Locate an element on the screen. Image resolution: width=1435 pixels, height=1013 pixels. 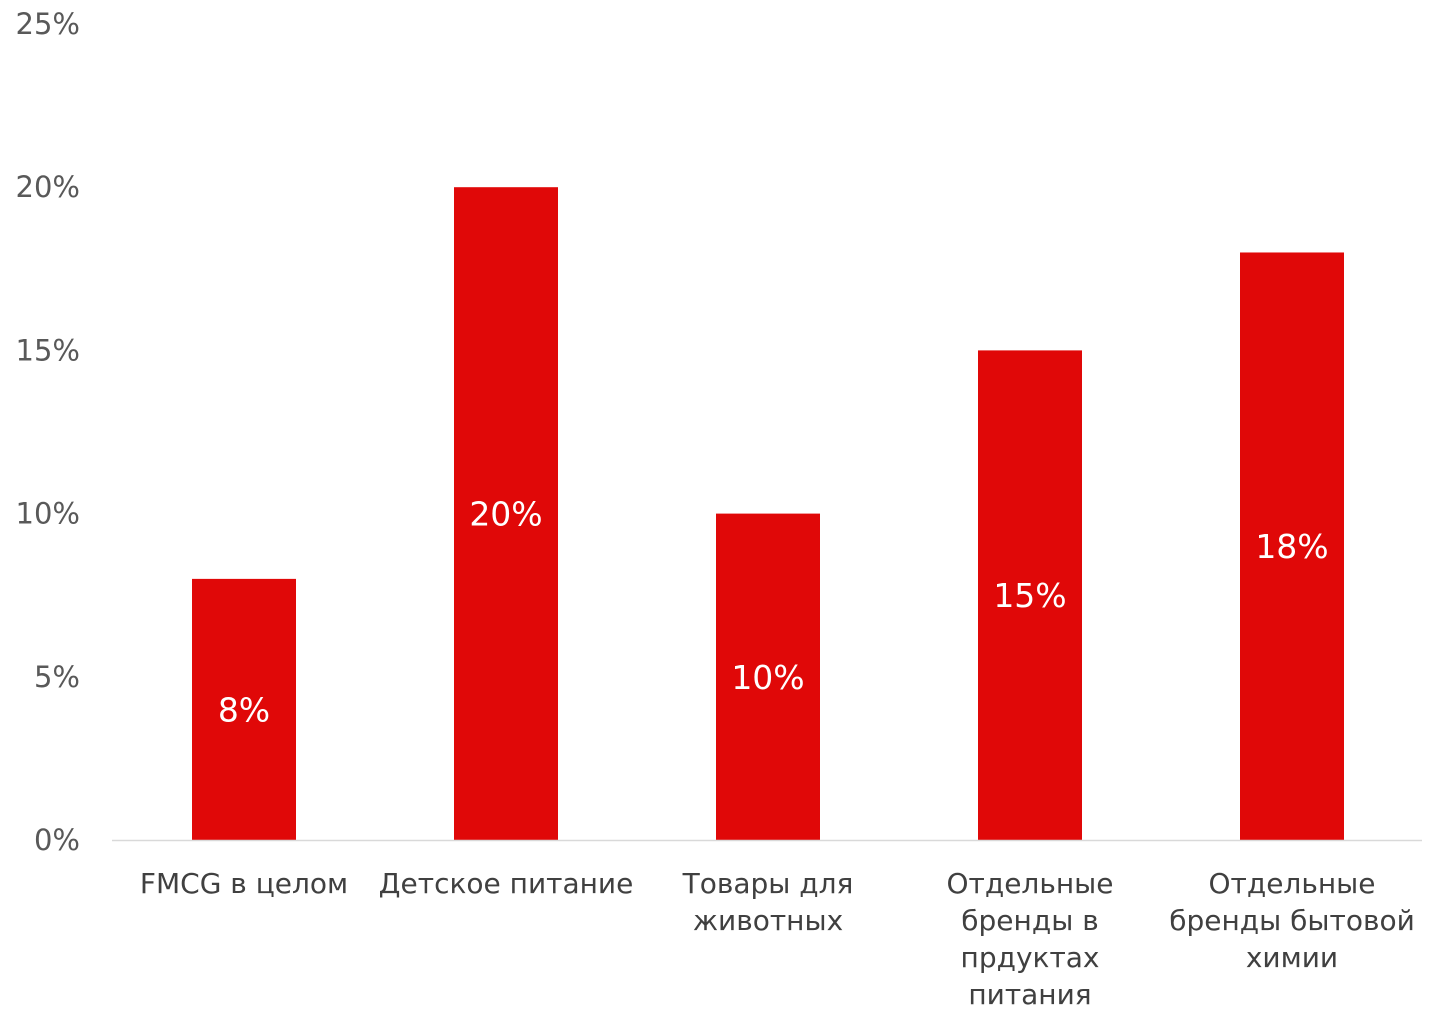
y-tick-label: 25% is located at coordinates (48, 24).